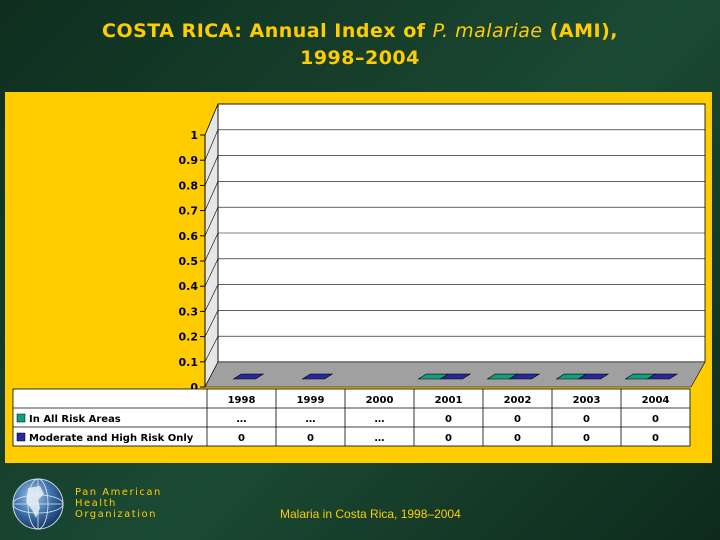 The height and width of the screenshot is (540, 720). Describe the element at coordinates (317, 376) in the screenshot. I see `bar-top-2-1999` at that location.